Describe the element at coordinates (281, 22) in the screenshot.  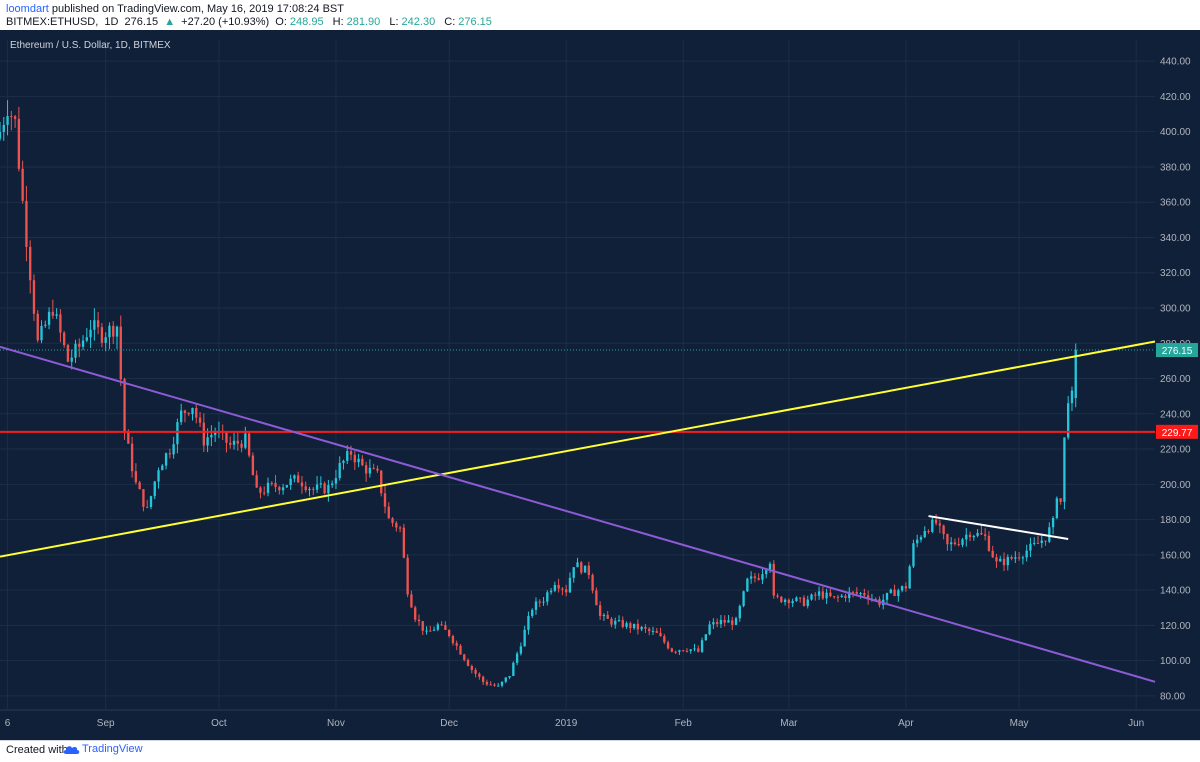
I see `open-label: O:` at that location.